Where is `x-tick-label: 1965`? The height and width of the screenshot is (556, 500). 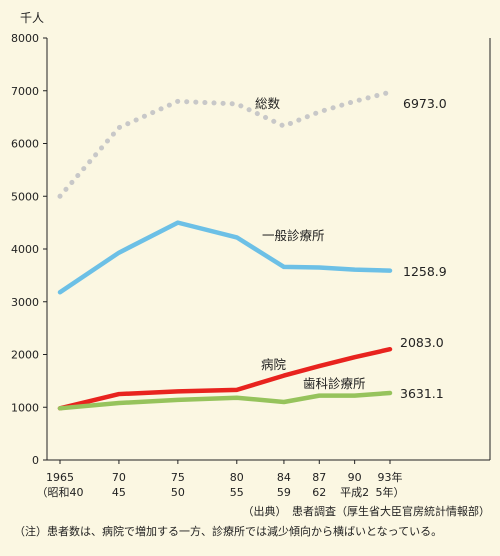 x-tick-label: 1965 is located at coordinates (60, 477).